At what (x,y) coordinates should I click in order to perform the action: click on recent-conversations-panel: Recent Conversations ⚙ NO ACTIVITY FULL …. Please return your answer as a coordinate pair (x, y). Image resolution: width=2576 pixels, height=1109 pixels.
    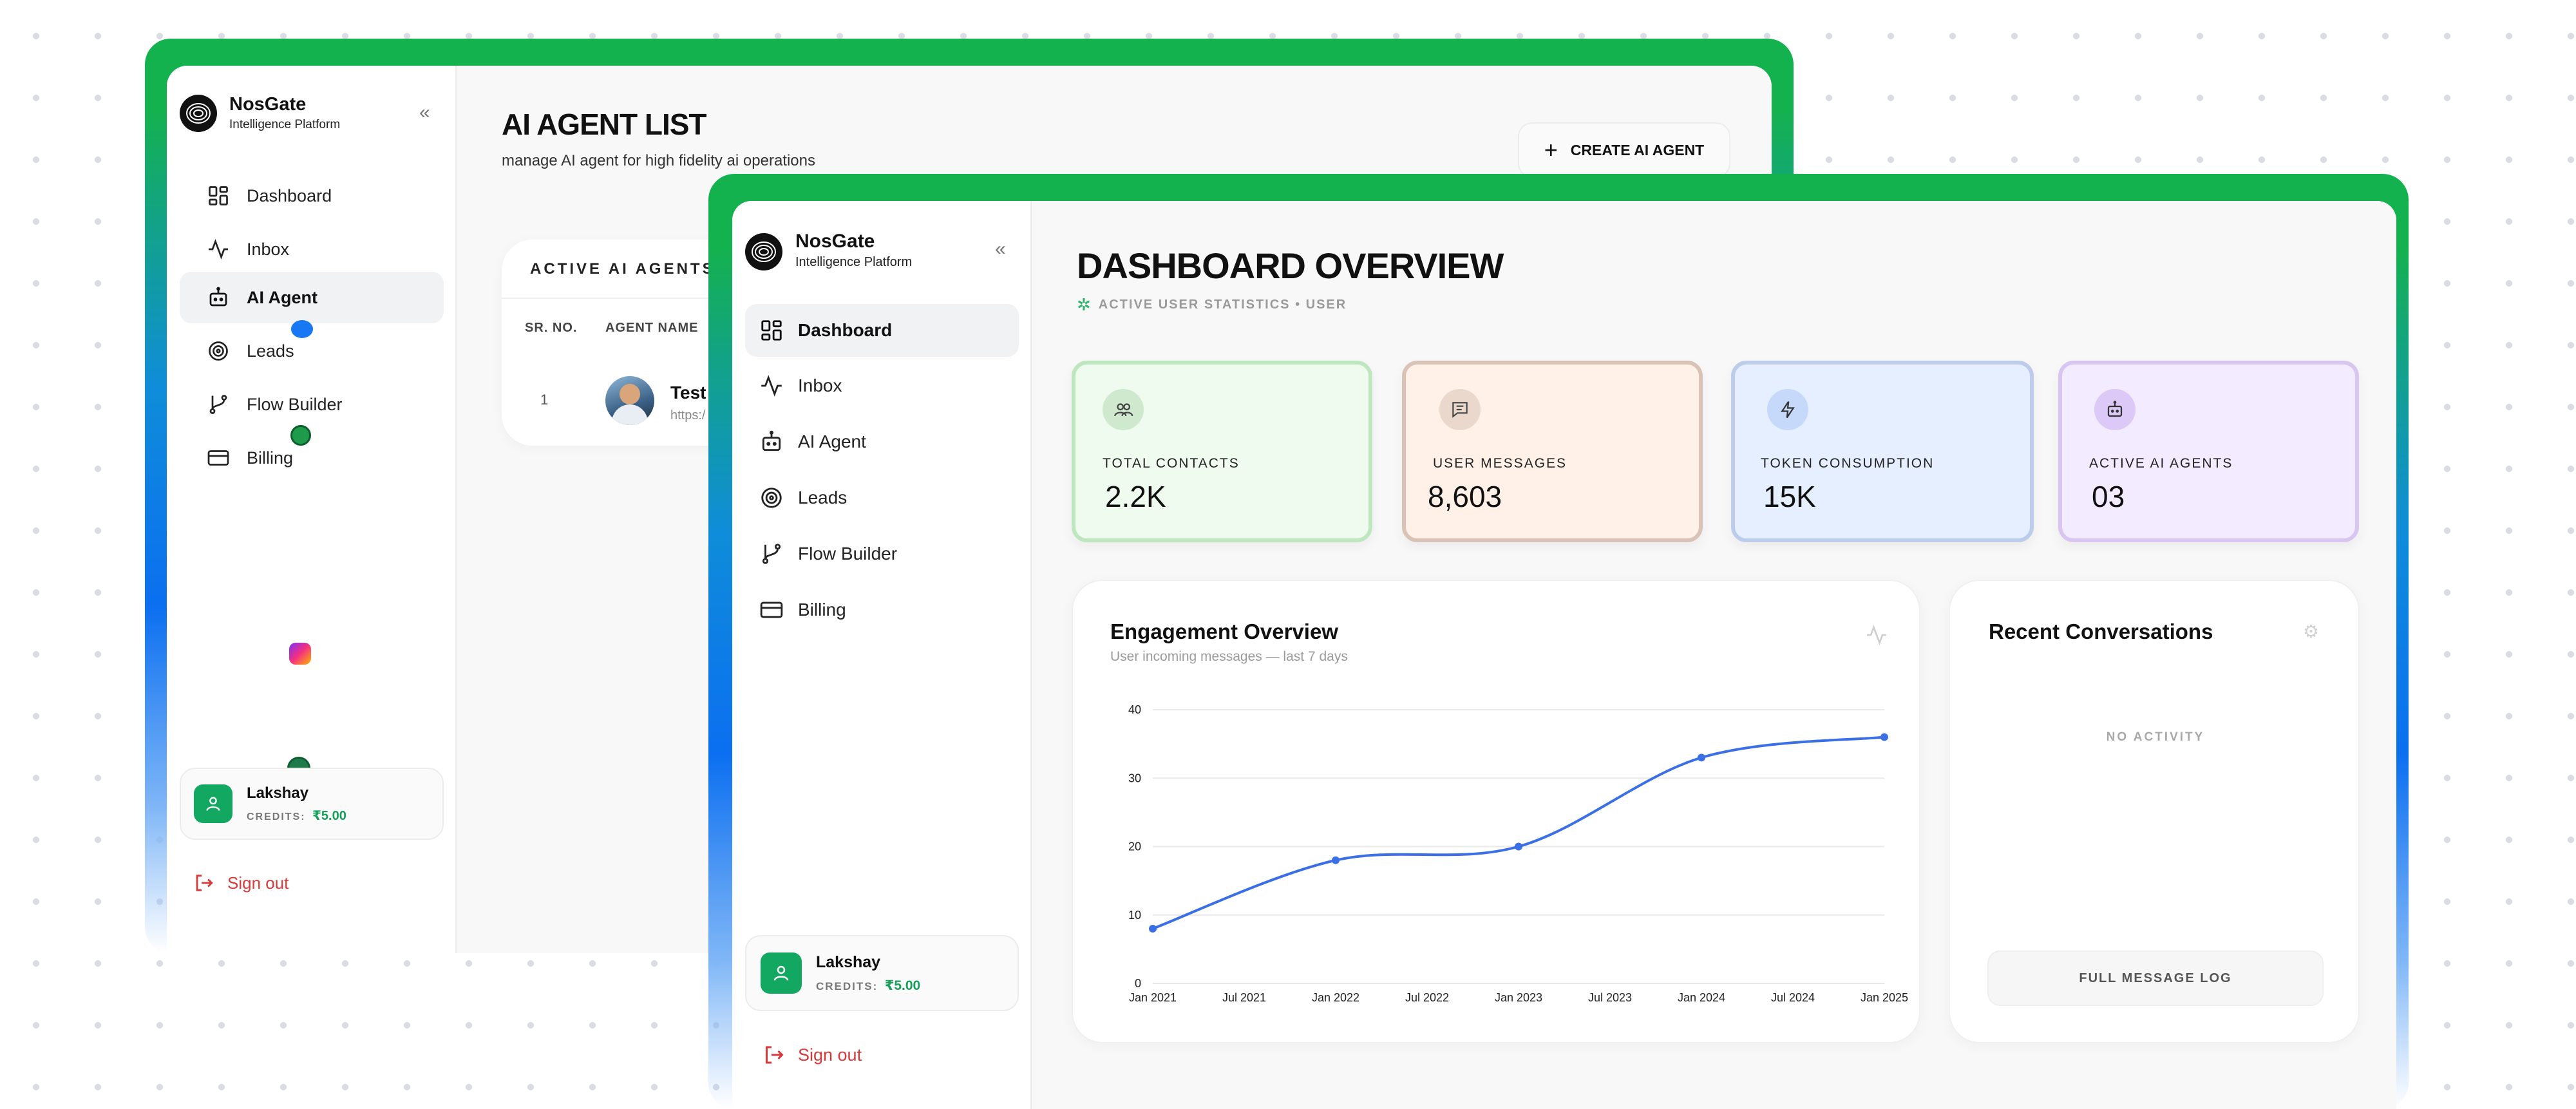
    Looking at the image, I should click on (2154, 812).